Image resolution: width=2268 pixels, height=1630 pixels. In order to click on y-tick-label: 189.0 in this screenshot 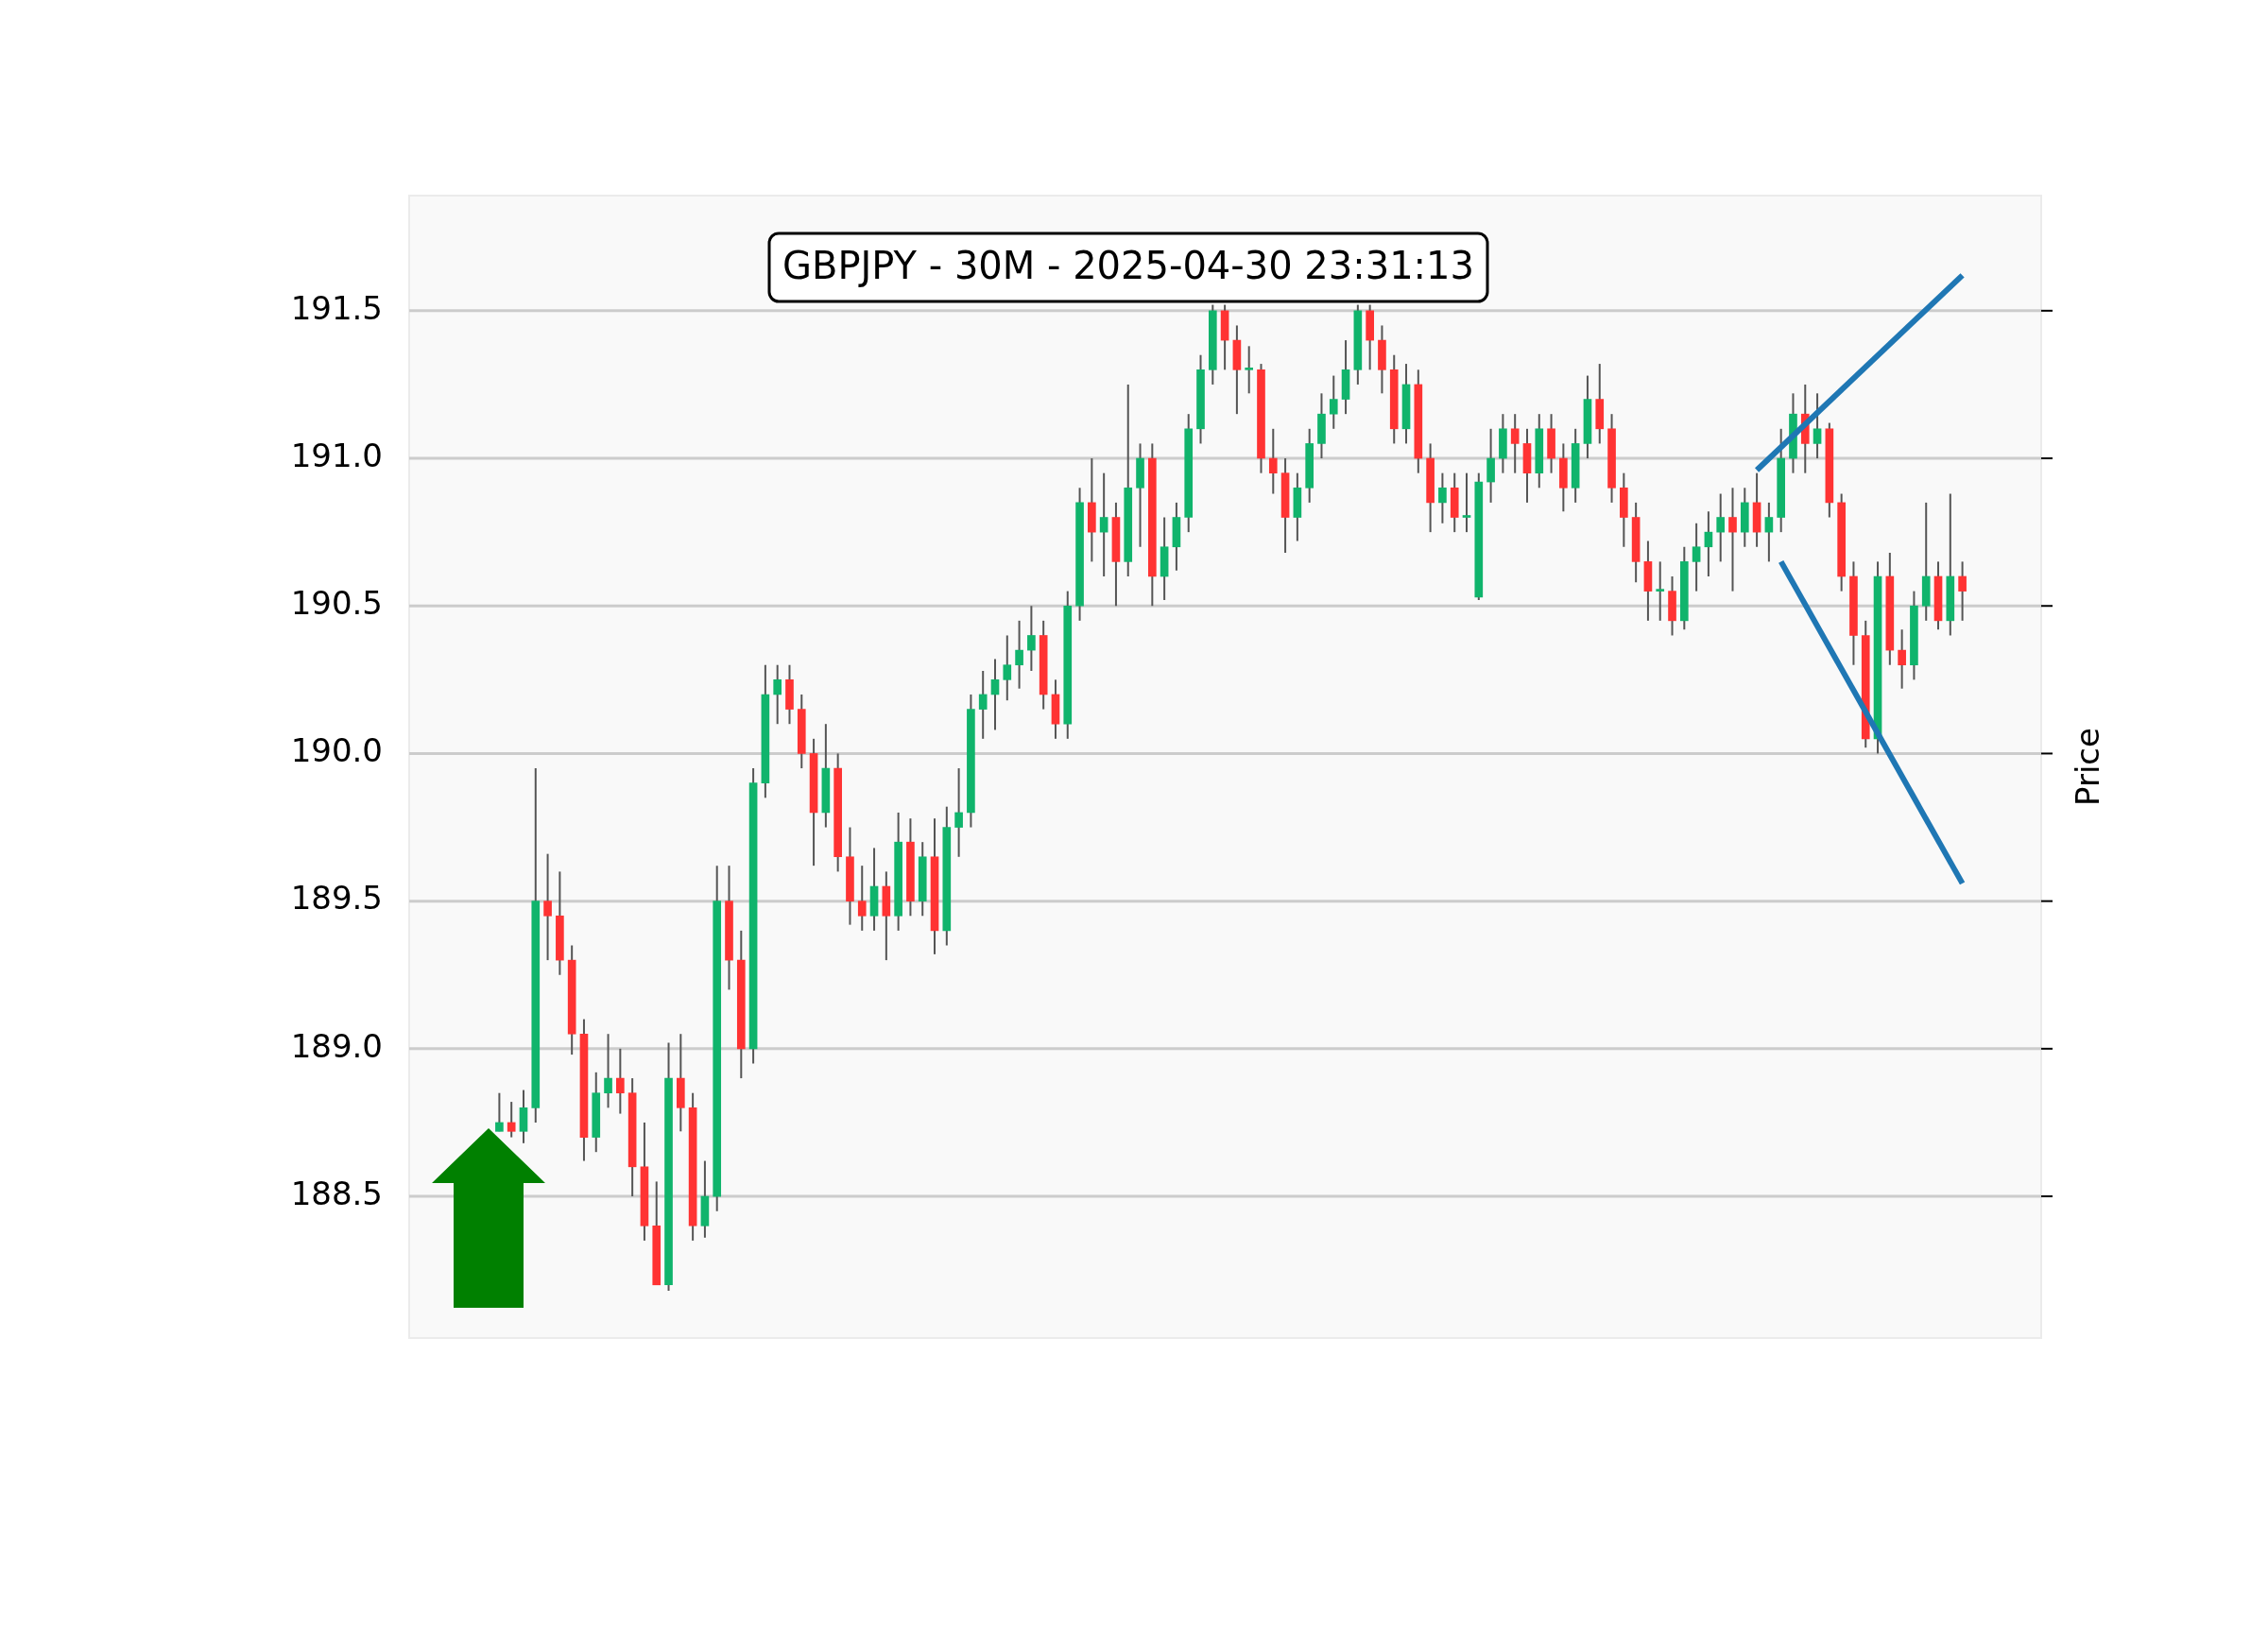, I will do `click(336, 1045)`.